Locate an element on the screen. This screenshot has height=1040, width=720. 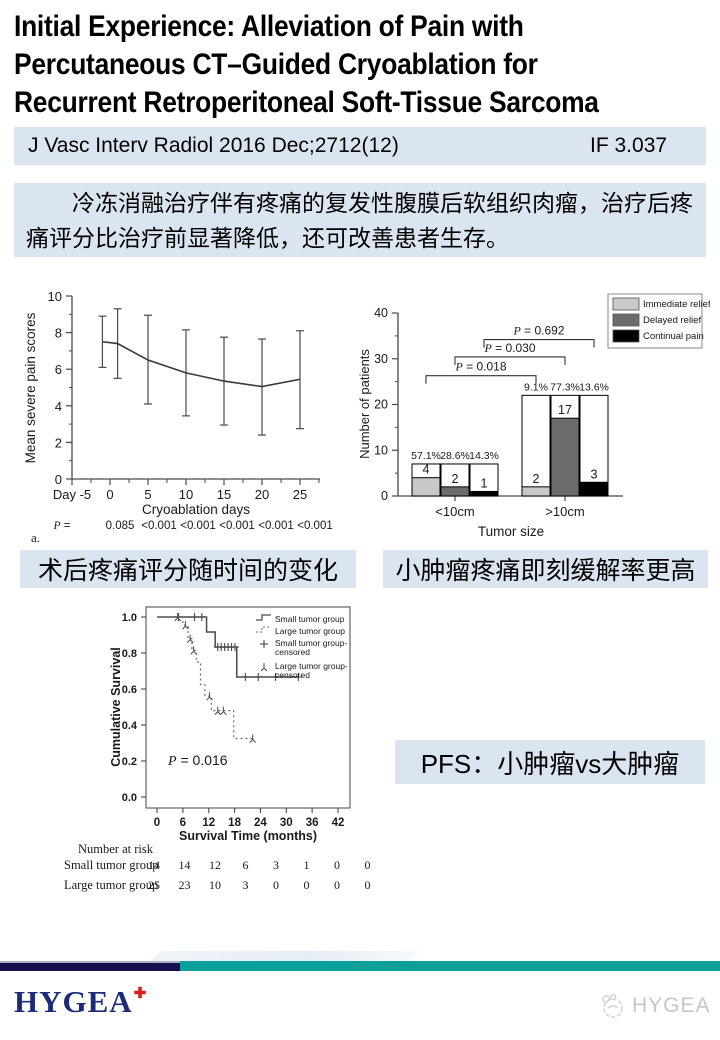
svg-text: 17 is located at coordinates (565, 410).